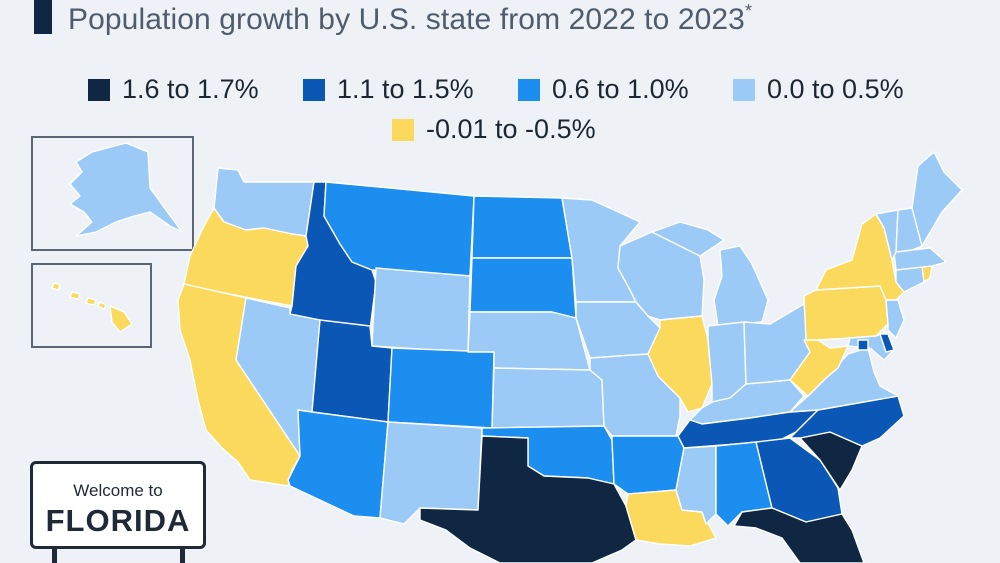 This screenshot has width=1000, height=563. I want to click on hawaii-inset-frame, so click(91, 305).